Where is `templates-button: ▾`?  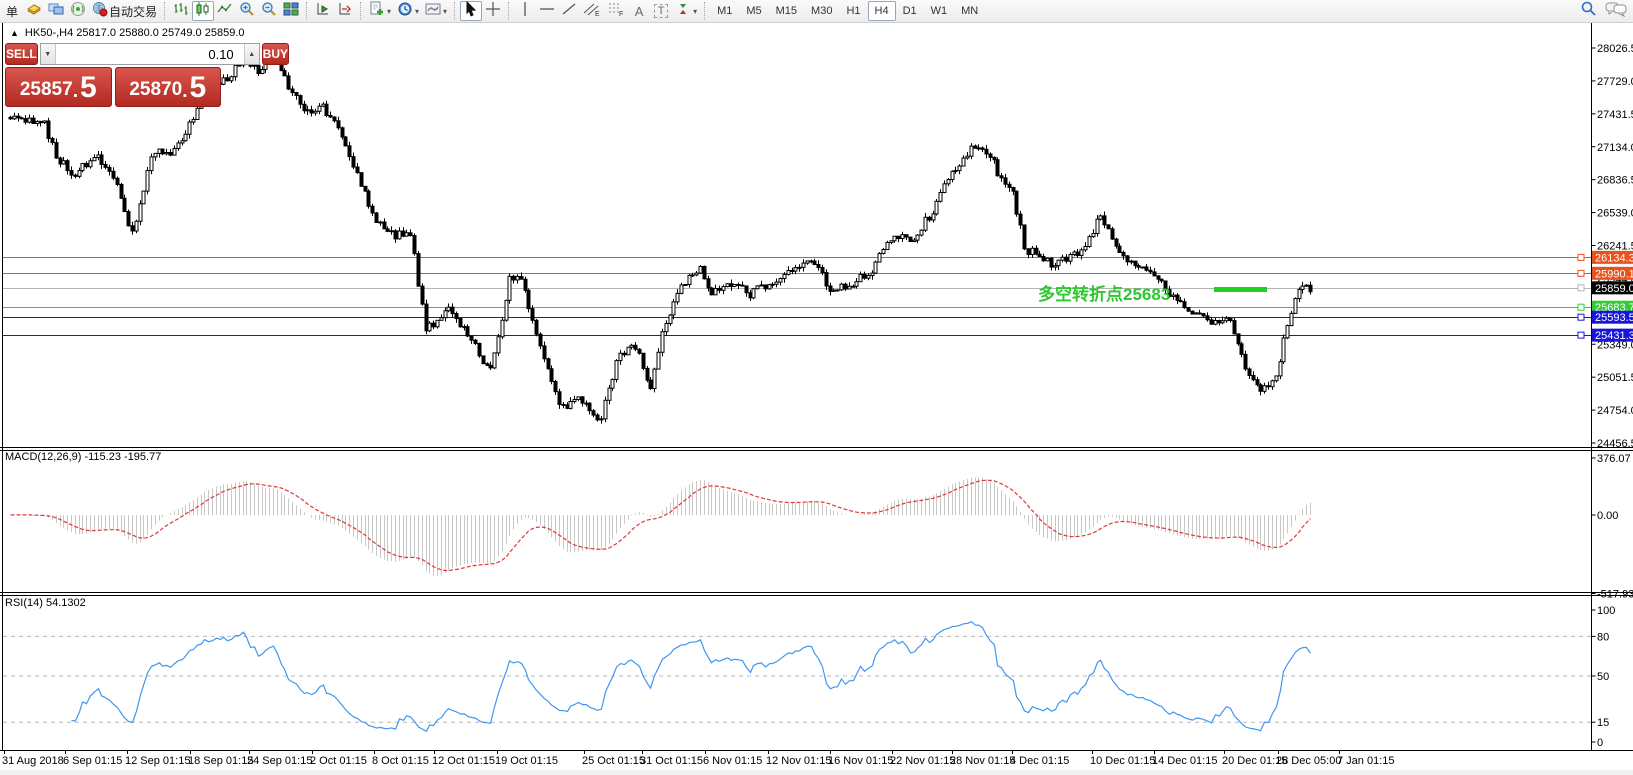 templates-button: ▾ is located at coordinates (436, 11).